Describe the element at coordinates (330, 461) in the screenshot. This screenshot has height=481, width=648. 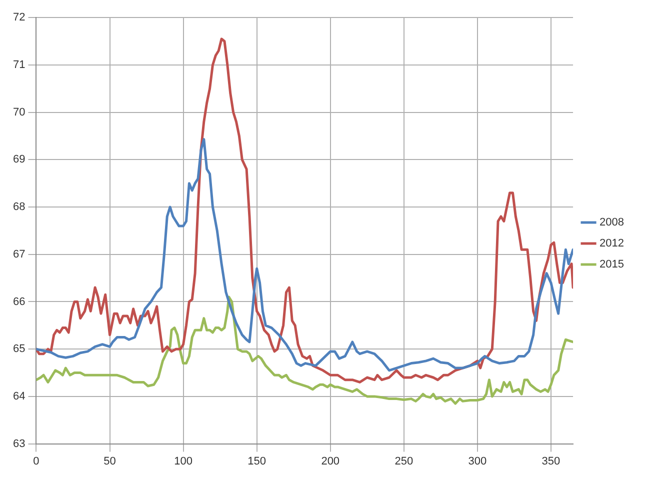
I see `x-tick-label: 200` at that location.